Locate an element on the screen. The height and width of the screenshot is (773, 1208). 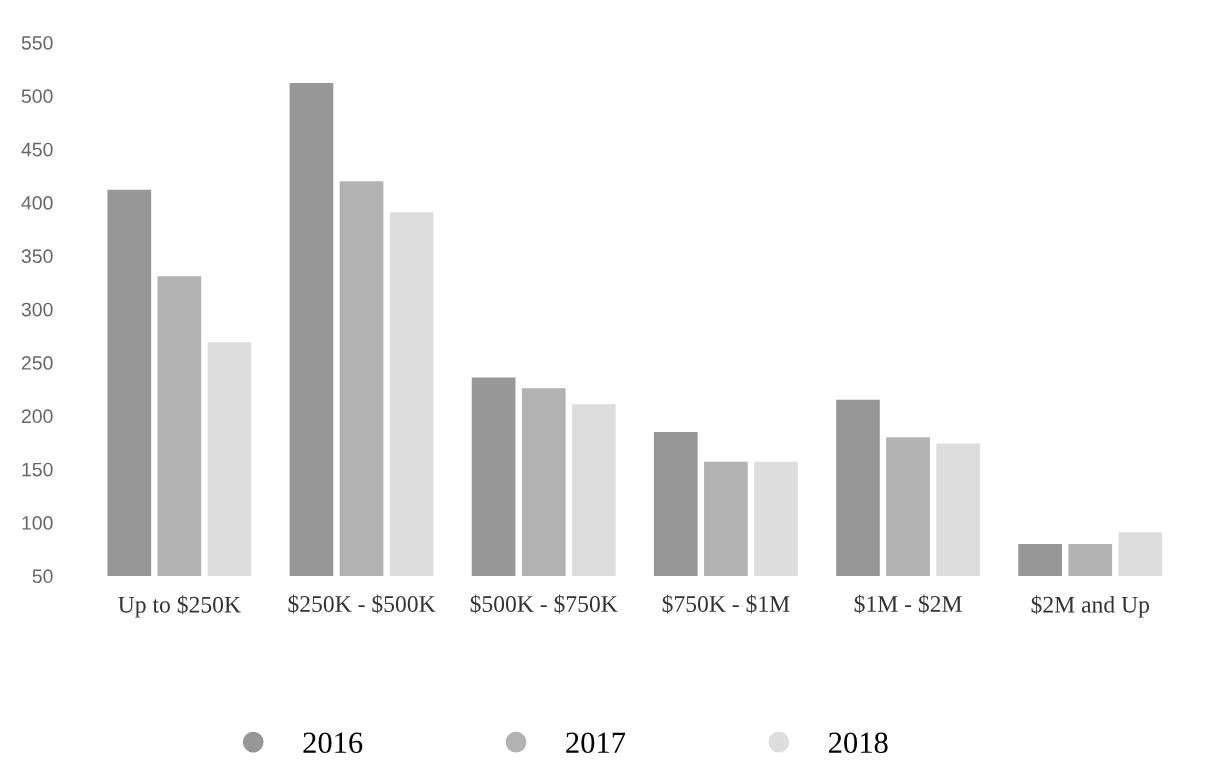
legend-label: 2017 is located at coordinates (596, 743).